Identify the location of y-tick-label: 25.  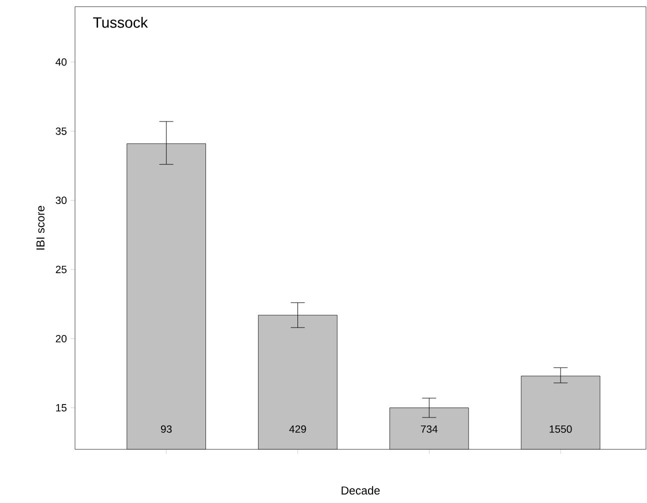
(61, 270).